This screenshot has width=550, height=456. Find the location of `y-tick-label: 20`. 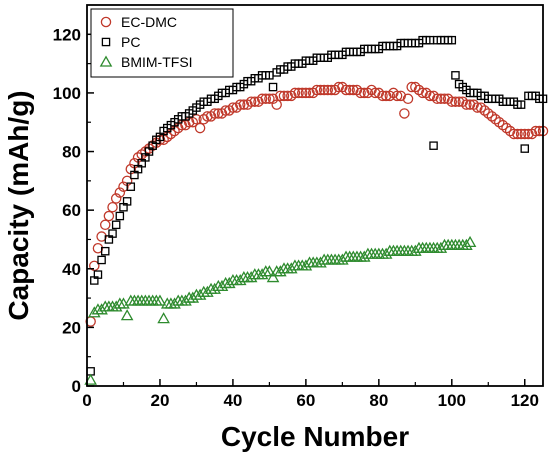

y-tick-label: 20 is located at coordinates (71, 327).